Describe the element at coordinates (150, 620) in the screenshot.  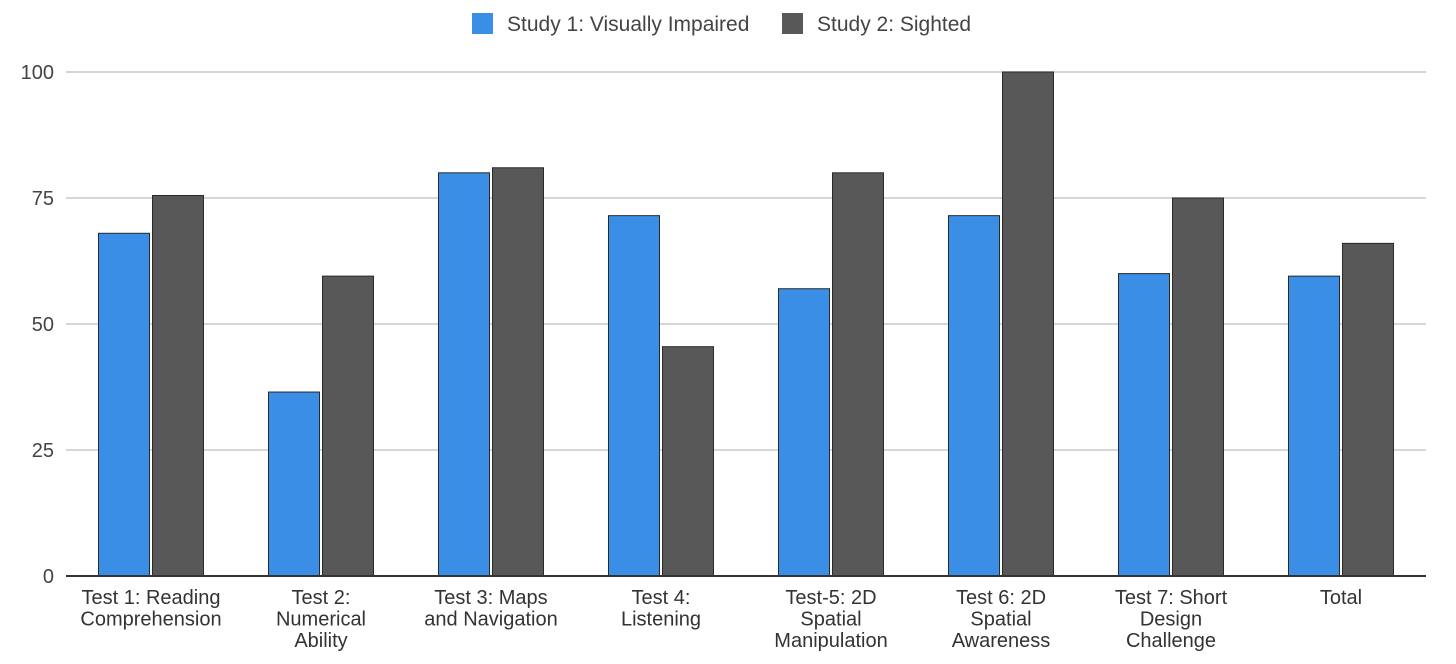
I see `x-category-label-line: Comprehension` at that location.